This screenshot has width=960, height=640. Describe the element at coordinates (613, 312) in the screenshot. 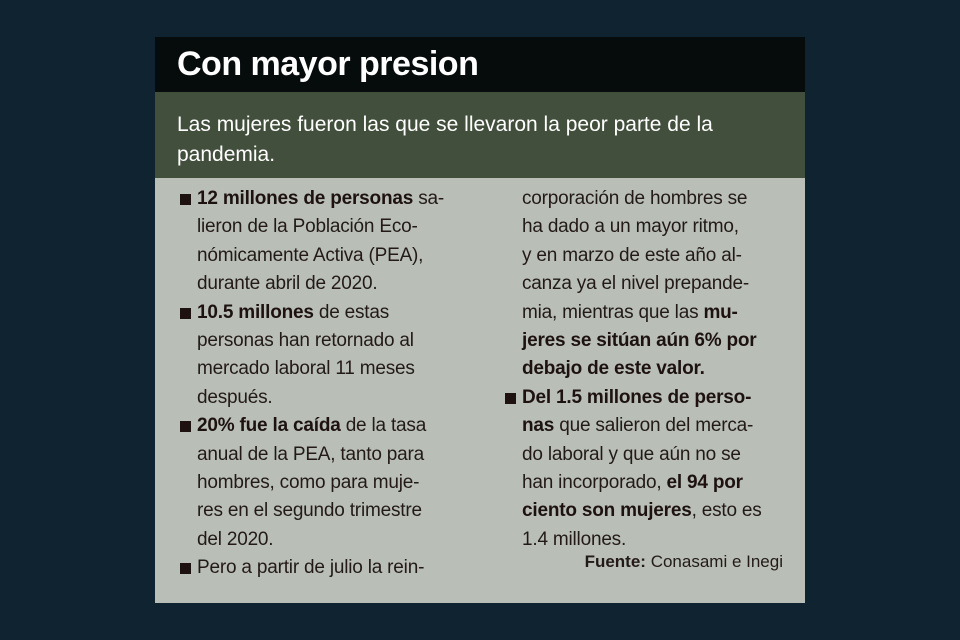

I see `body-text: mia, mientras que las` at that location.